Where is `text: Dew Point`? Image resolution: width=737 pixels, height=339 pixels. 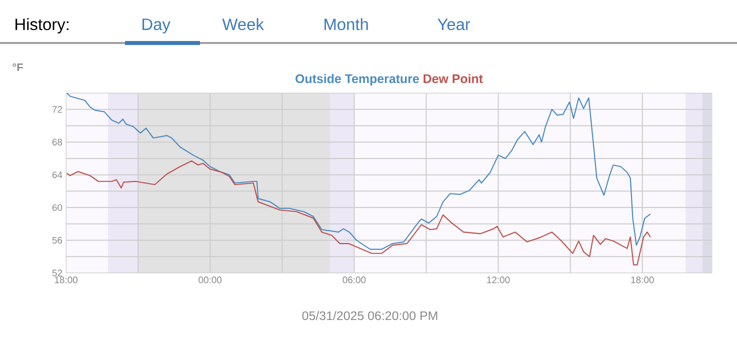
text: Dew Point is located at coordinates (453, 79).